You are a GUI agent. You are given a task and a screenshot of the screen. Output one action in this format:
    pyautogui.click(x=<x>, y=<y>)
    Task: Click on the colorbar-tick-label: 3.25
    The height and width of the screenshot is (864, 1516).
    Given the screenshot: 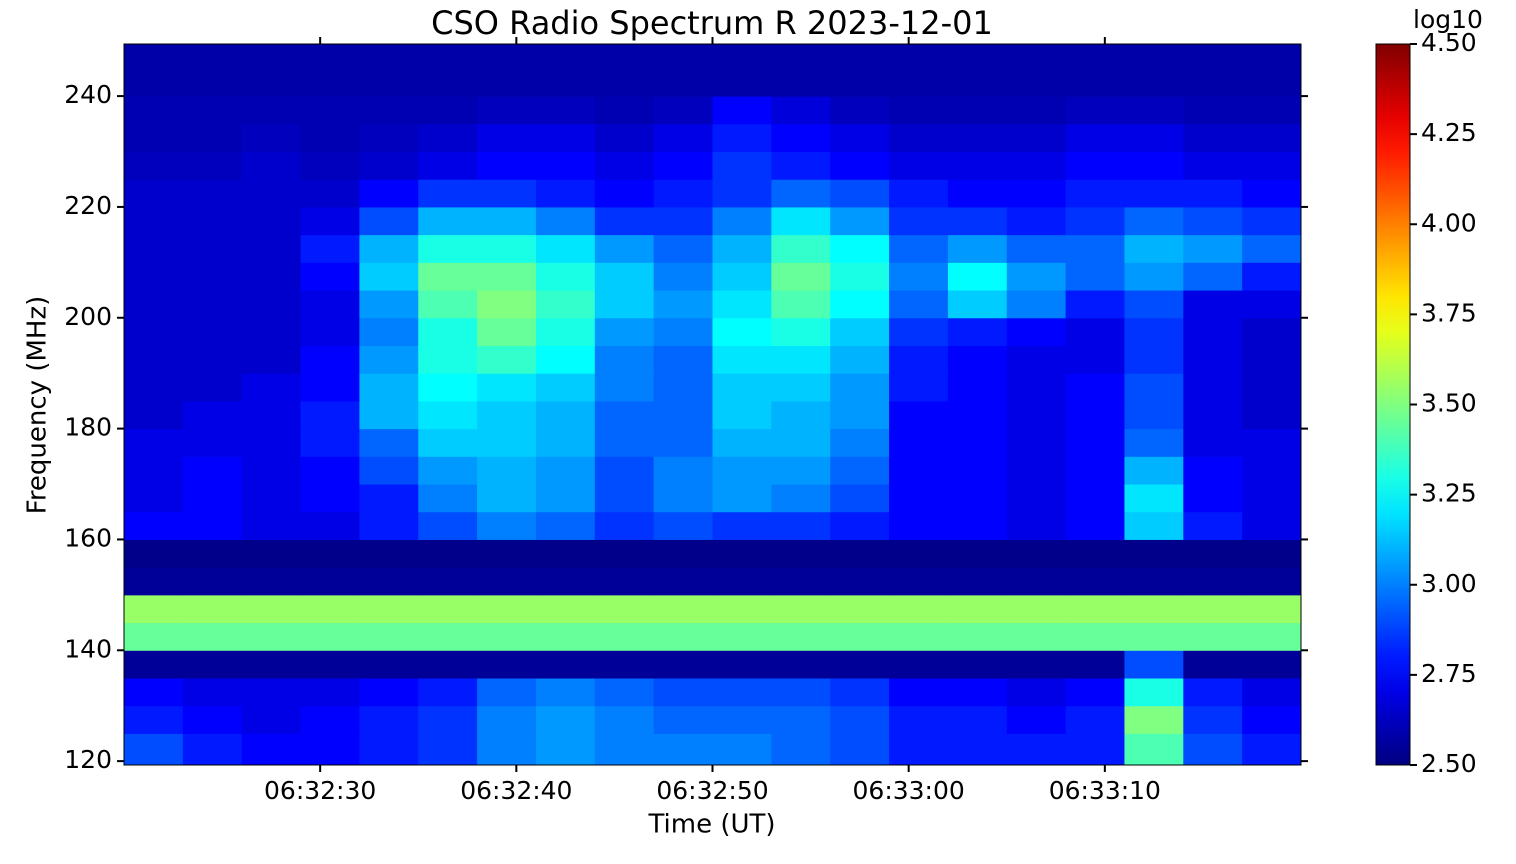 What is the action you would take?
    pyautogui.click(x=1449, y=493)
    